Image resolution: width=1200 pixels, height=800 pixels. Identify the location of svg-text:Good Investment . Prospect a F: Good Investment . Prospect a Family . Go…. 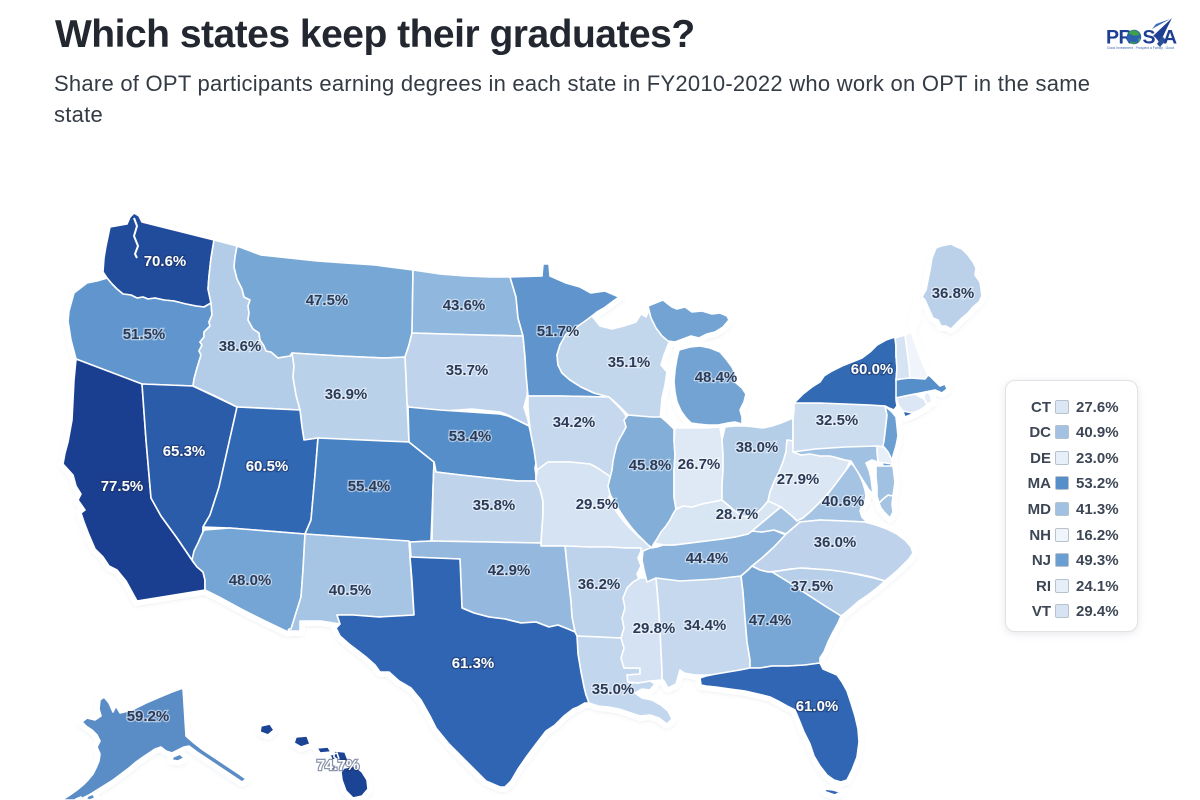
(1140, 48).